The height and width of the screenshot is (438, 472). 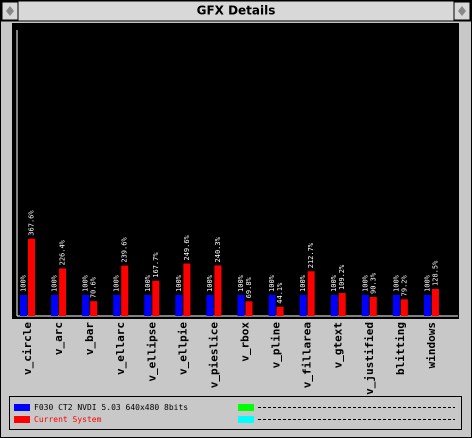 What do you see at coordinates (89, 338) in the screenshot?
I see `x-tick-label: v_bar` at bounding box center [89, 338].